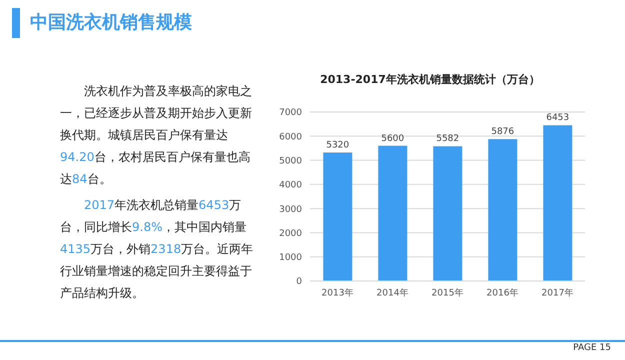 The width and height of the screenshot is (625, 360). What do you see at coordinates (290, 185) in the screenshot?
I see `y-tick-label: 4000` at bounding box center [290, 185].